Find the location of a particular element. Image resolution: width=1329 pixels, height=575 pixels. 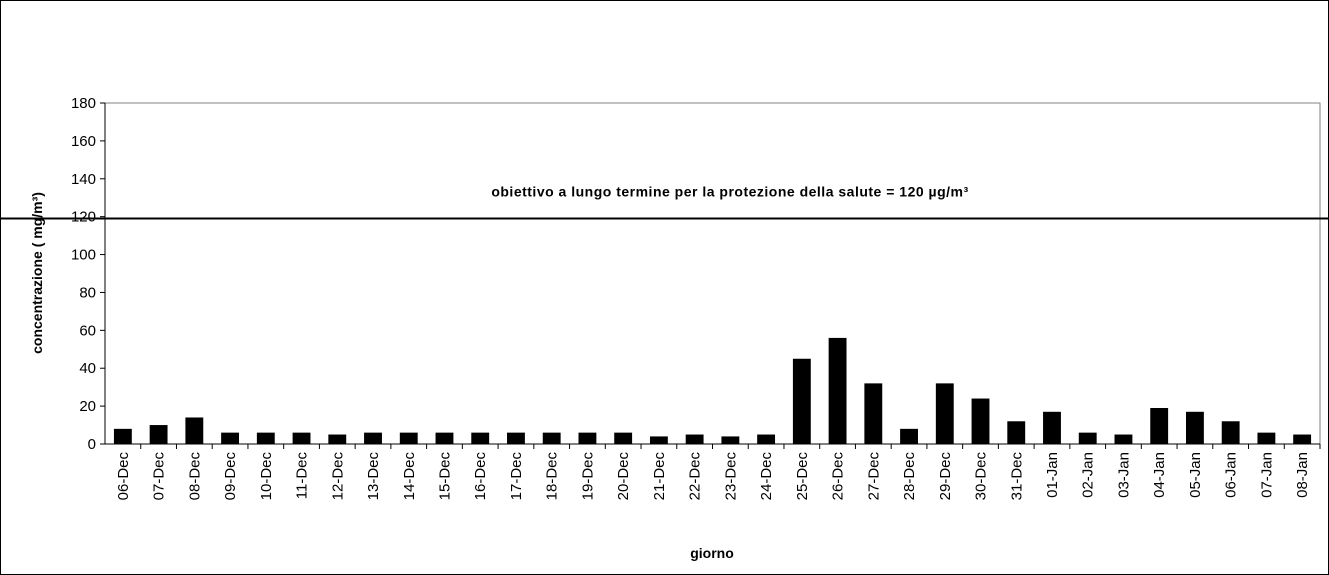

x-tick-label: 05-Jan is located at coordinates (1195, 475).